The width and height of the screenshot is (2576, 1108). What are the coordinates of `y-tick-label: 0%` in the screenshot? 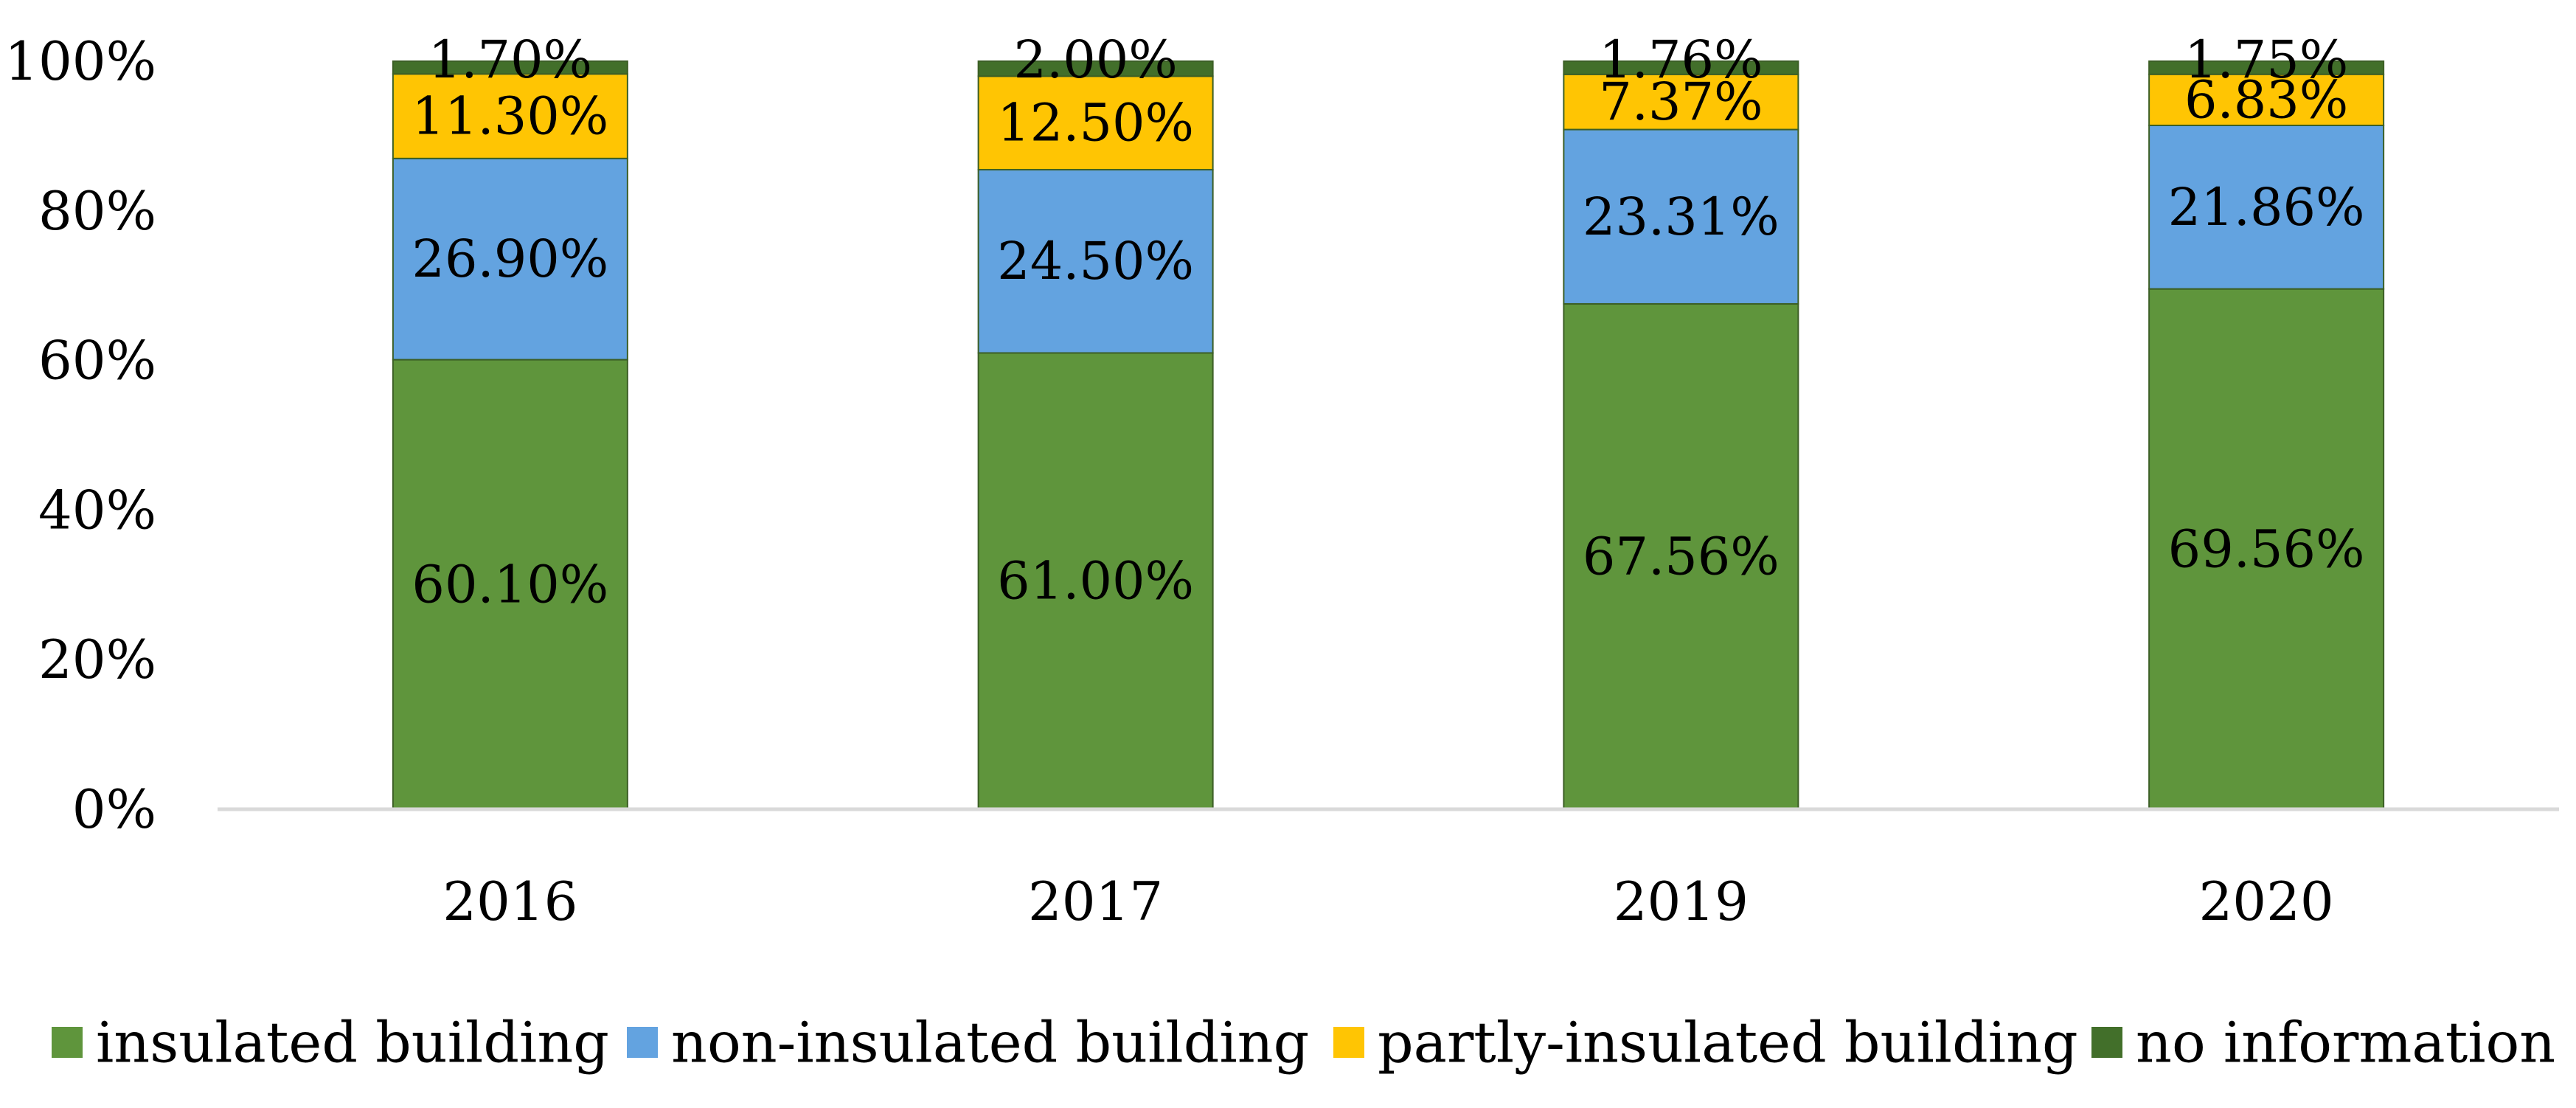 It's located at (114, 809).